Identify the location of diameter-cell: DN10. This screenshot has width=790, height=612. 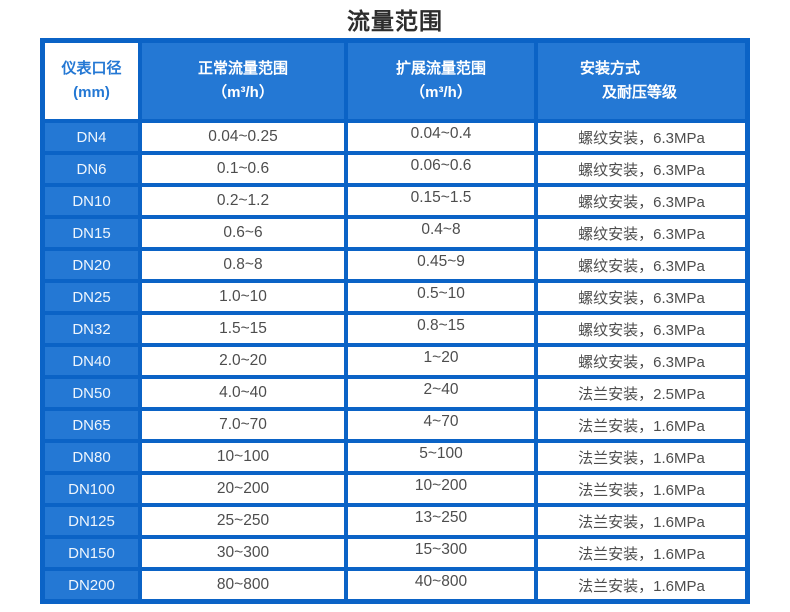
(91, 201).